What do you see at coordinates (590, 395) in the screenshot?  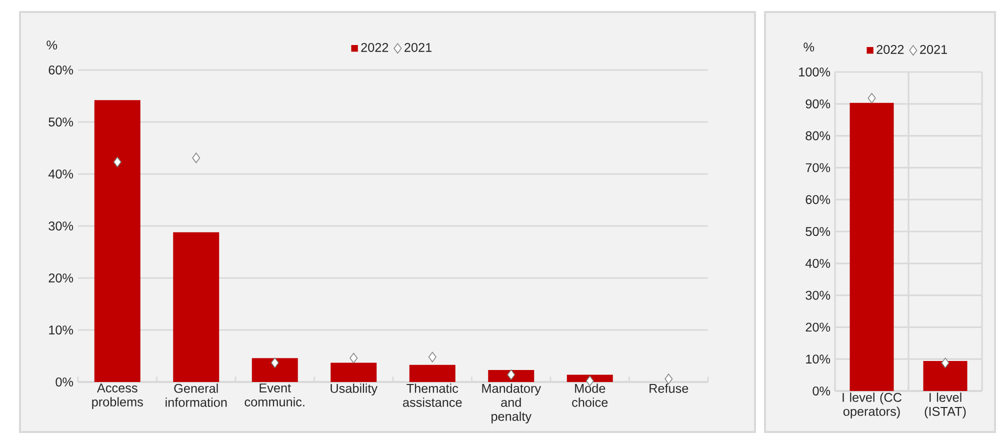 I see `x-tick-label: Mode choice` at bounding box center [590, 395].